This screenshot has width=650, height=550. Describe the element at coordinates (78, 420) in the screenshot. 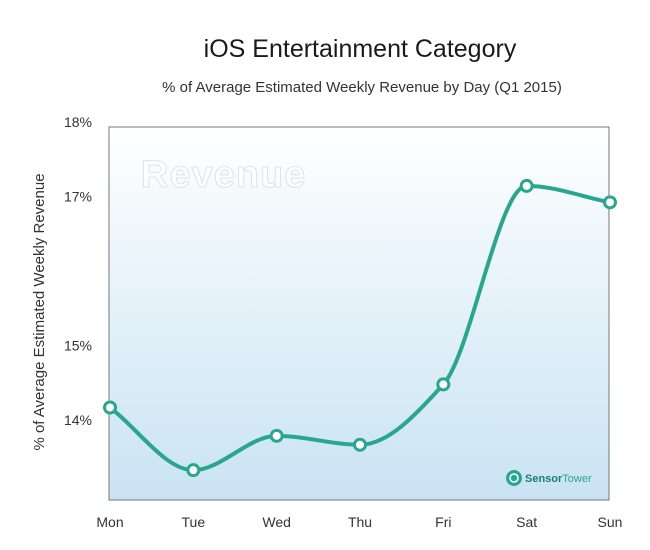

I see `y-tick-label: 14%` at that location.